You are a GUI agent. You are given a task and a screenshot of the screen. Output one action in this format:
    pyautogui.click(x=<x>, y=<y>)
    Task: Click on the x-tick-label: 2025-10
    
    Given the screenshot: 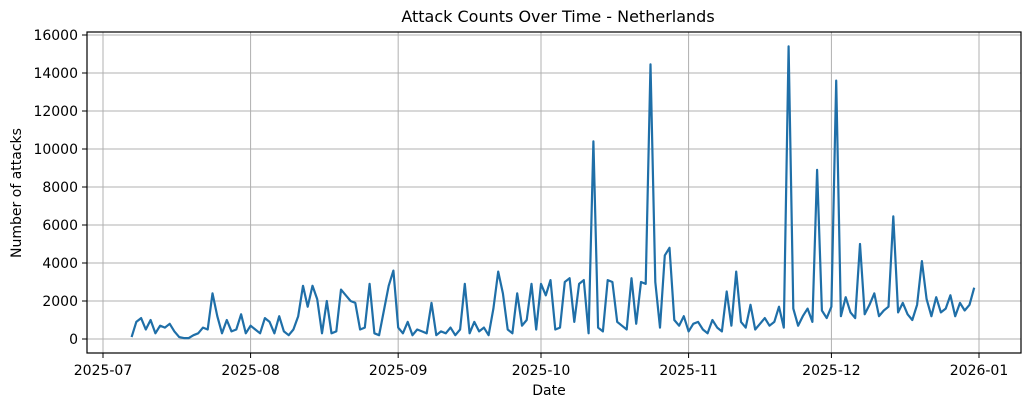 What is the action you would take?
    pyautogui.click(x=541, y=371)
    